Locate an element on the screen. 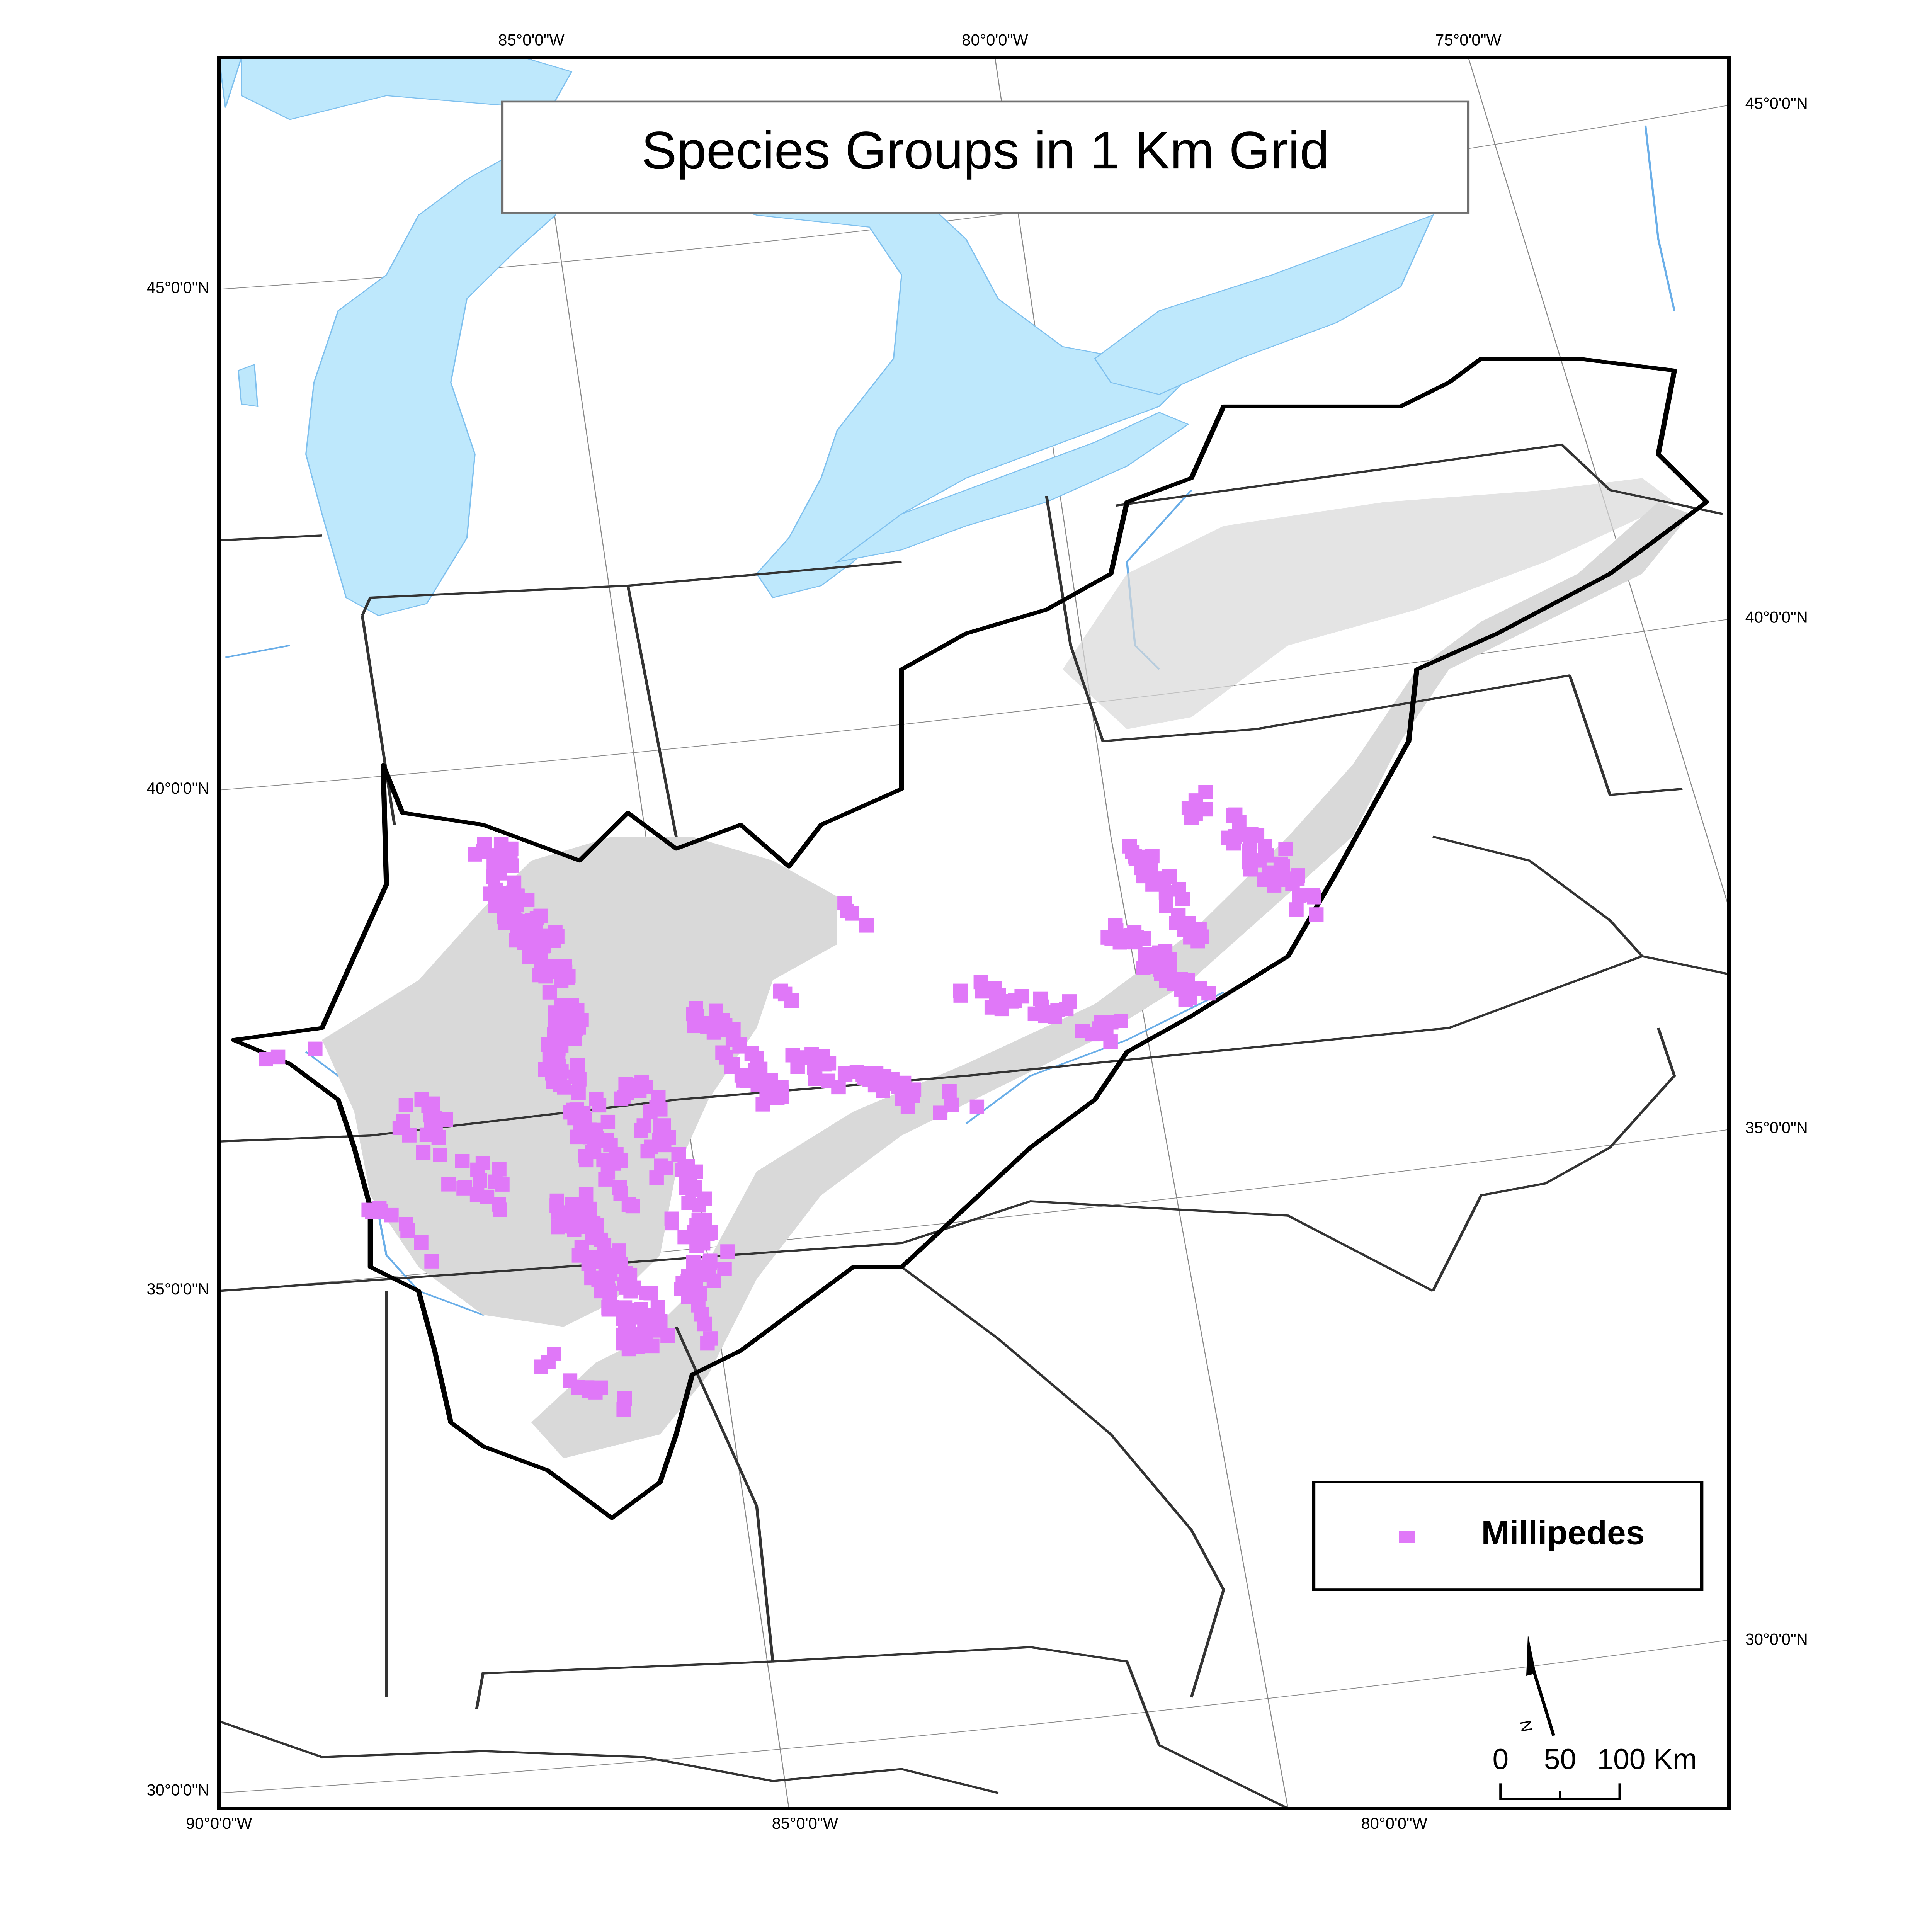 This screenshot has width=1932, height=1932. left-label-35n: 35°0'0"N is located at coordinates (178, 1289).